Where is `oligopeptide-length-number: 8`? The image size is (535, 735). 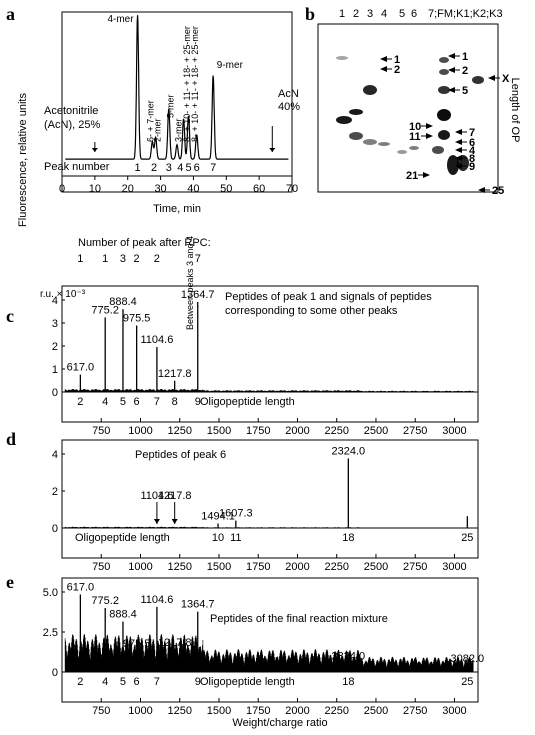
oligopeptide-length-number: 8 is located at coordinates (175, 402).